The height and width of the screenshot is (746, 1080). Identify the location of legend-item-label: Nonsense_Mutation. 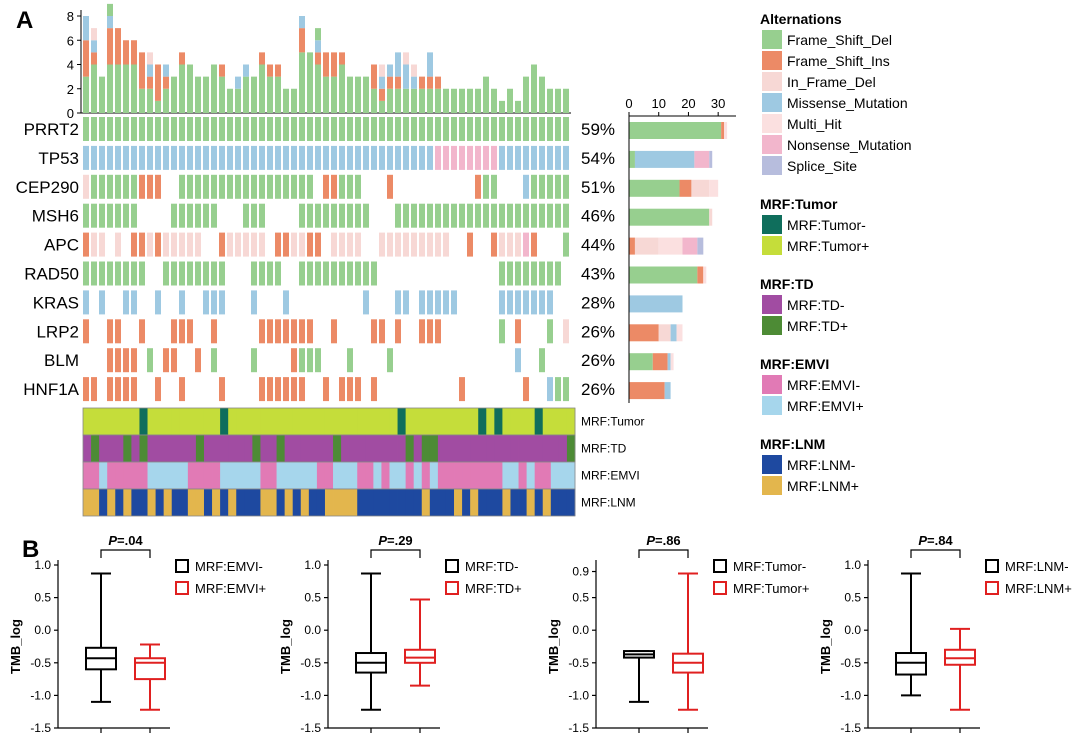
(849, 145).